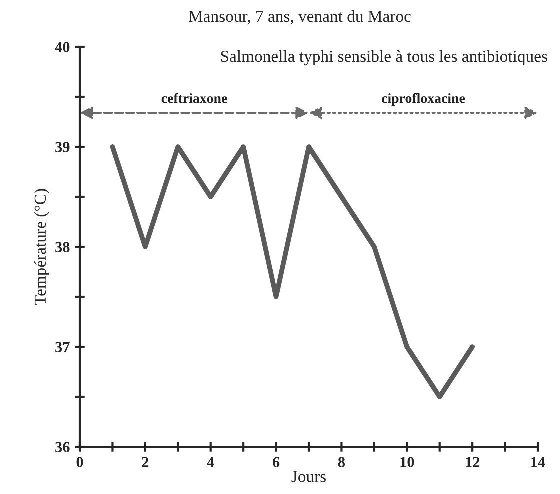  Describe the element at coordinates (539, 462) in the screenshot. I see `x-tick-label: 14` at that location.